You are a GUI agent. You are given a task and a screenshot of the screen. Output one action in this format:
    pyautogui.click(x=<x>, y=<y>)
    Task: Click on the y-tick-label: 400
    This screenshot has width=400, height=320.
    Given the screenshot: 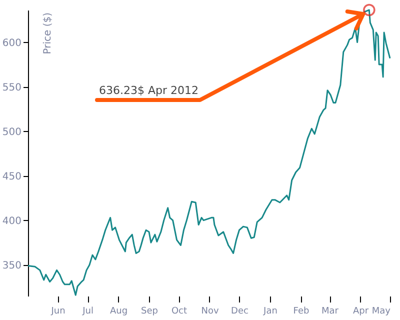 What is the action you would take?
    pyautogui.click(x=12, y=221)
    